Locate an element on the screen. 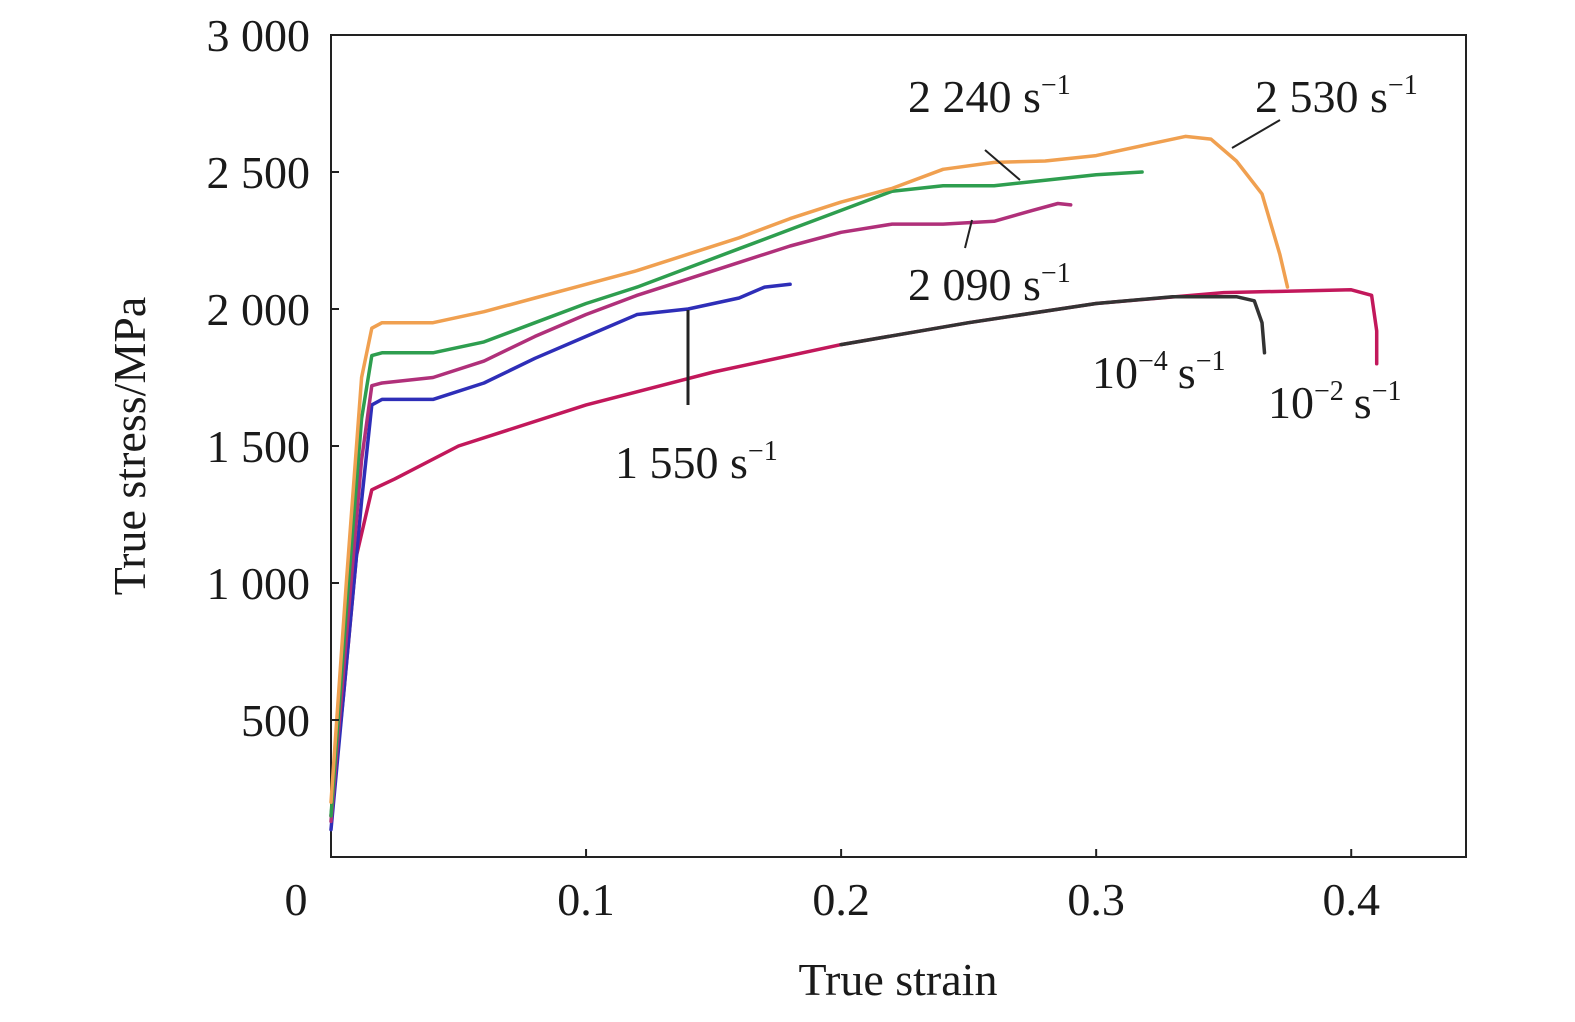 Image resolution: width=1575 pixels, height=1022 pixels. label-2090: 2 090 s−1 is located at coordinates (989, 284).